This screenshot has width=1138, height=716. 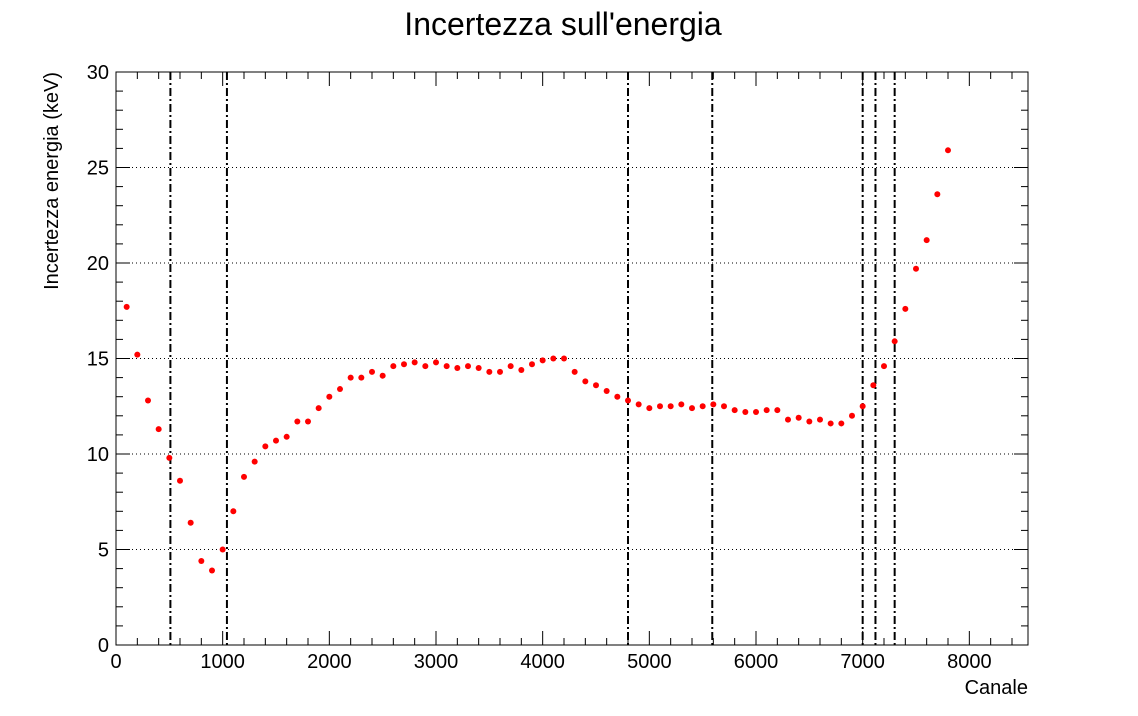 What do you see at coordinates (649, 662) in the screenshot?
I see `x-tick-label: 5000` at bounding box center [649, 662].